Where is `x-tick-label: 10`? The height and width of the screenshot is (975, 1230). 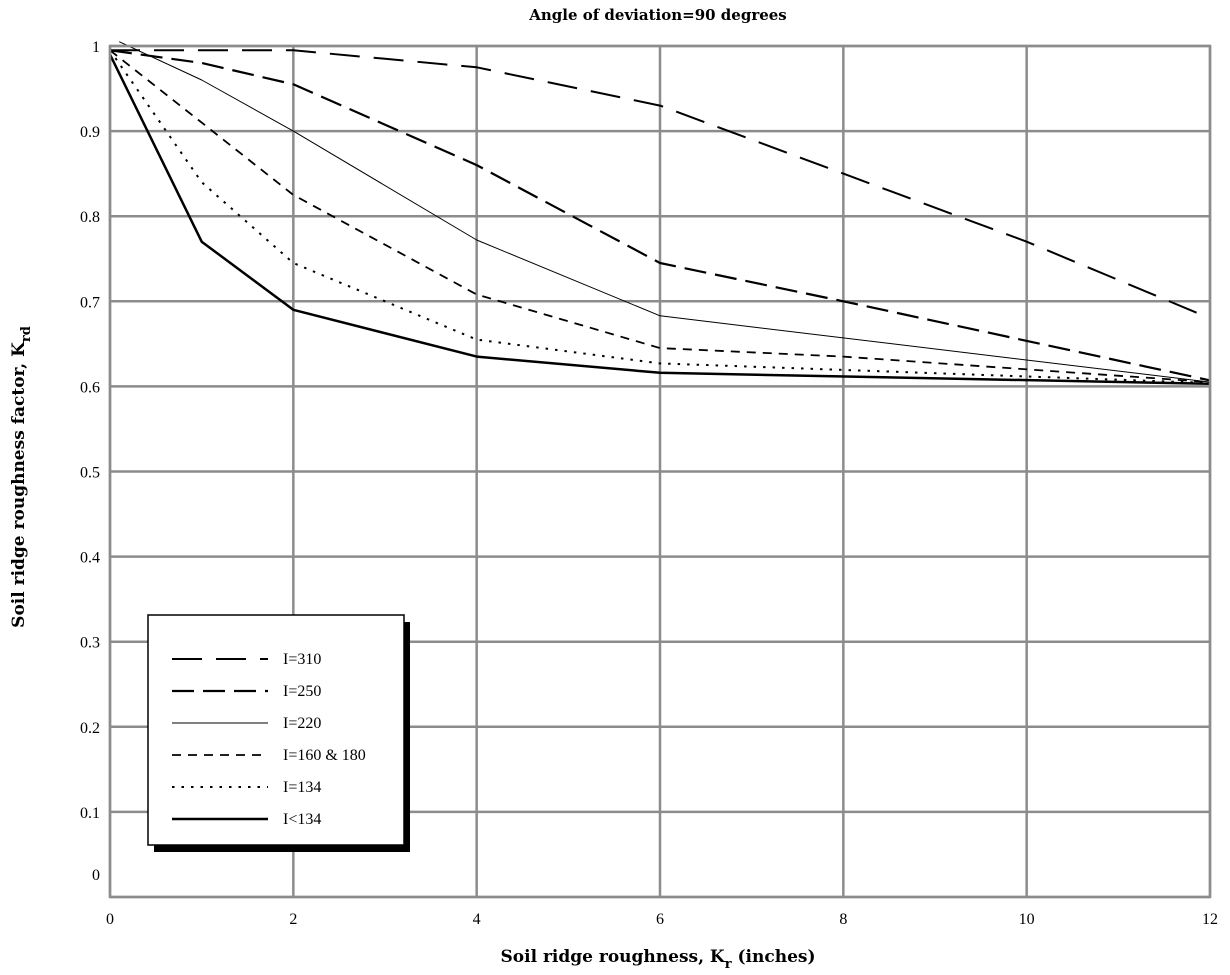 x-tick-label: 10 is located at coordinates (1027, 919).